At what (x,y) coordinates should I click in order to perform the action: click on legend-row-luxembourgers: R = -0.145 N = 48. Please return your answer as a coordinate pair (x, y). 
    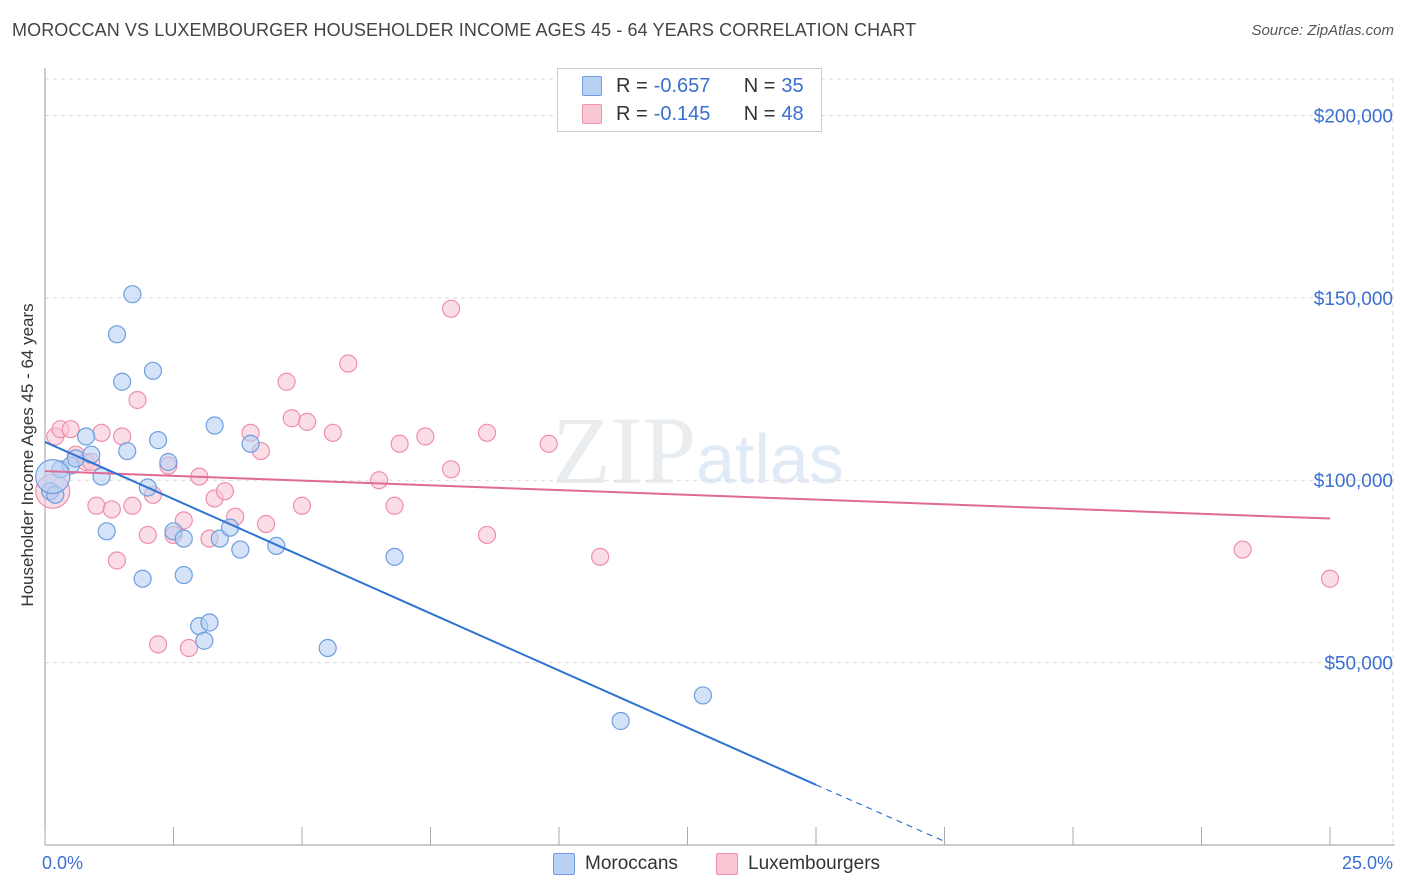
    Looking at the image, I should click on (693, 114).